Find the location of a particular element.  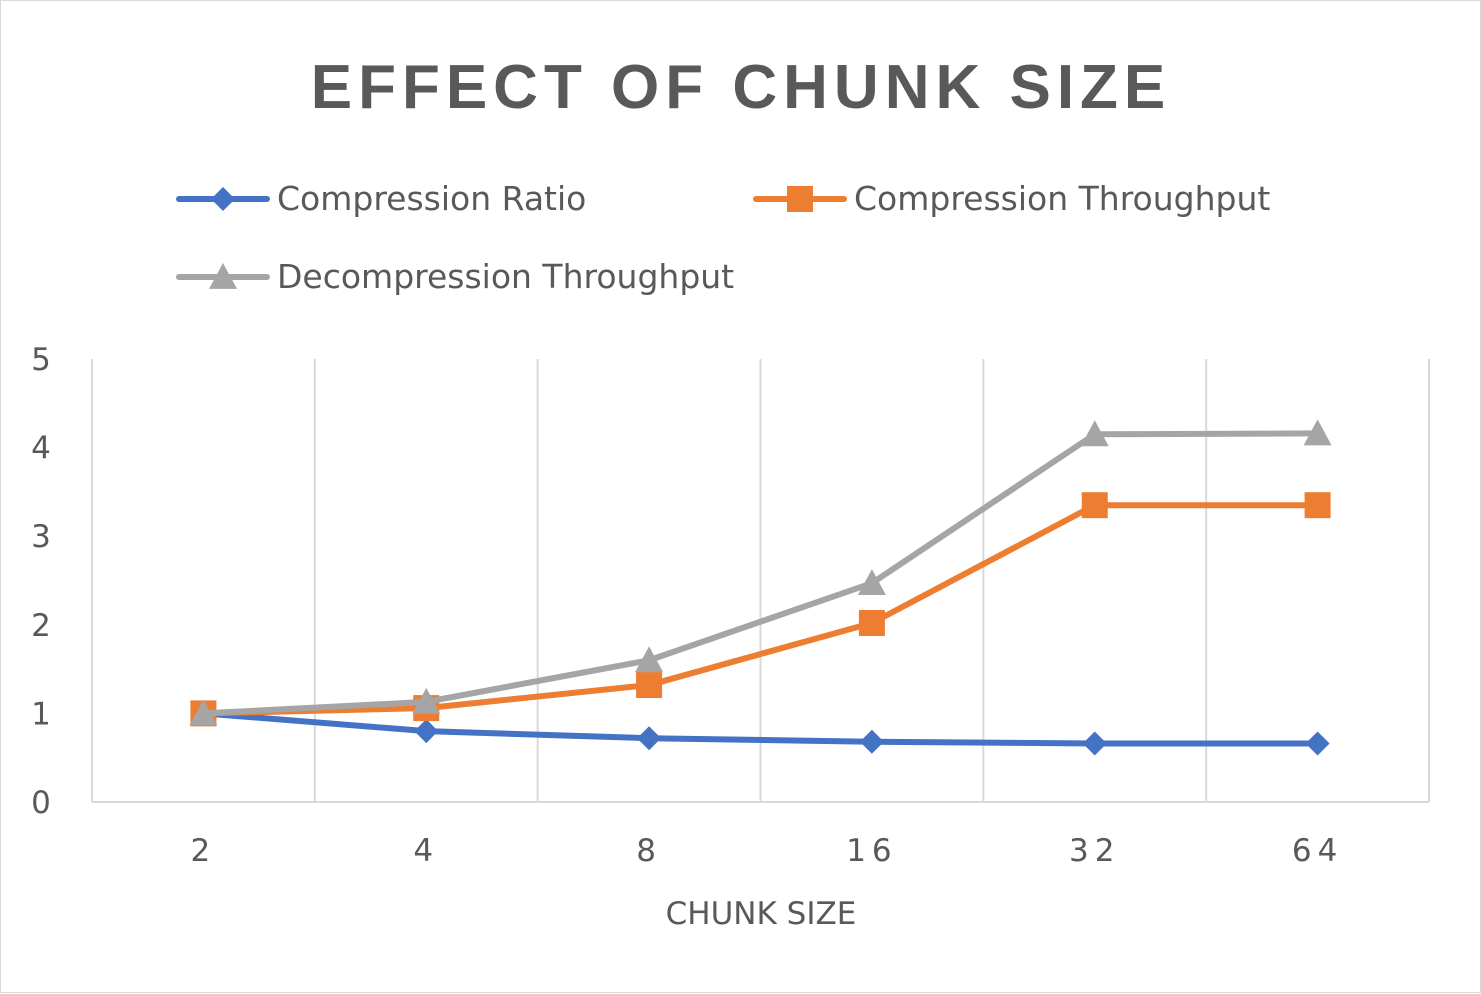

x-axis-title: CHUNK SIZE is located at coordinates (761, 914).